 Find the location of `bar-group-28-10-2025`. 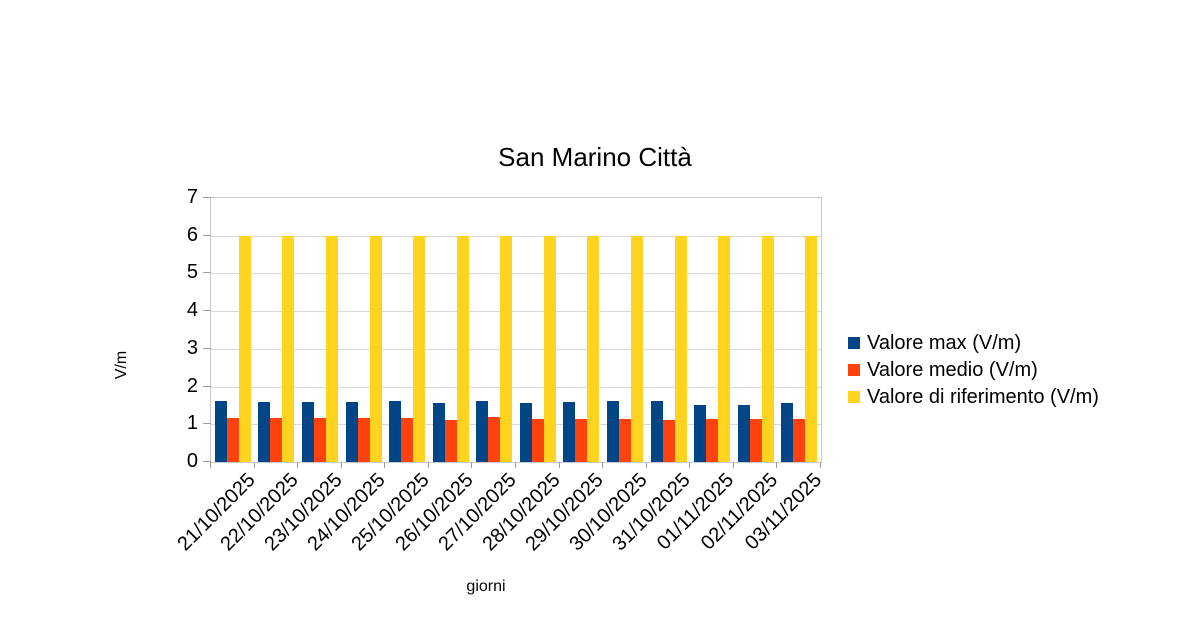

bar-group-28-10-2025 is located at coordinates (538, 330).